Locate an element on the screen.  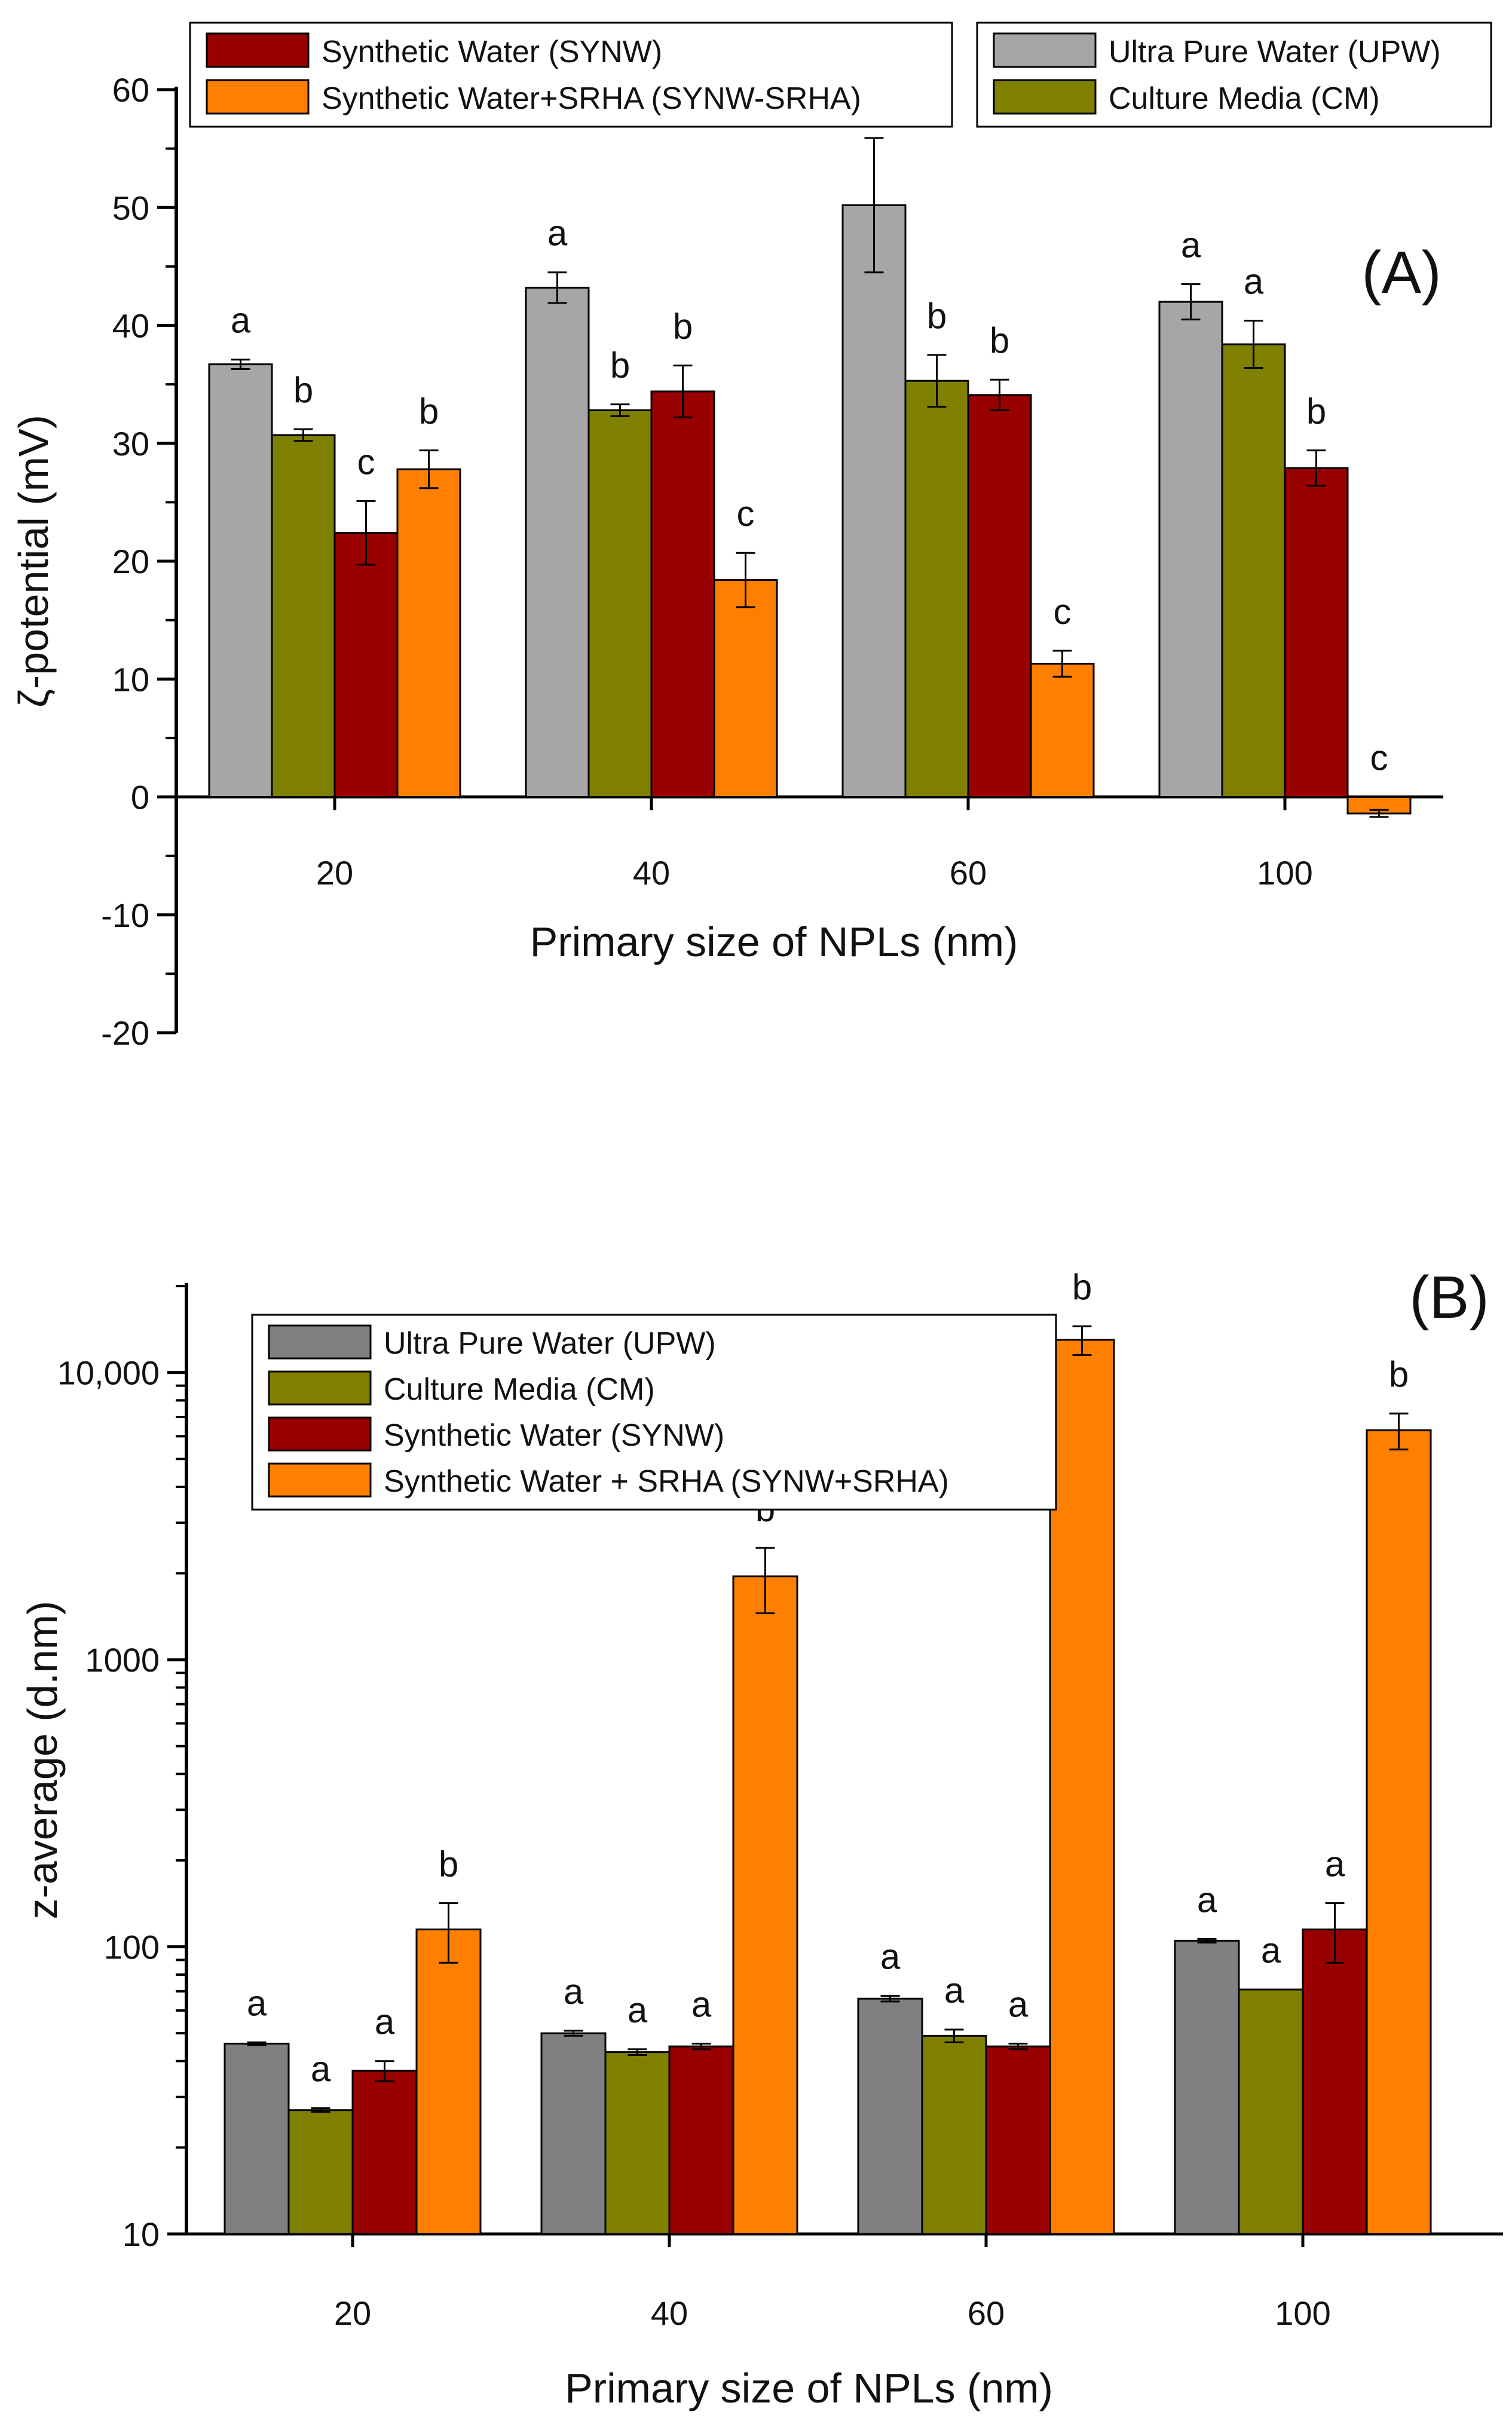
legend-label: Synthetic Water + SRHA (SYNW+SRHA) is located at coordinates (666, 1481).